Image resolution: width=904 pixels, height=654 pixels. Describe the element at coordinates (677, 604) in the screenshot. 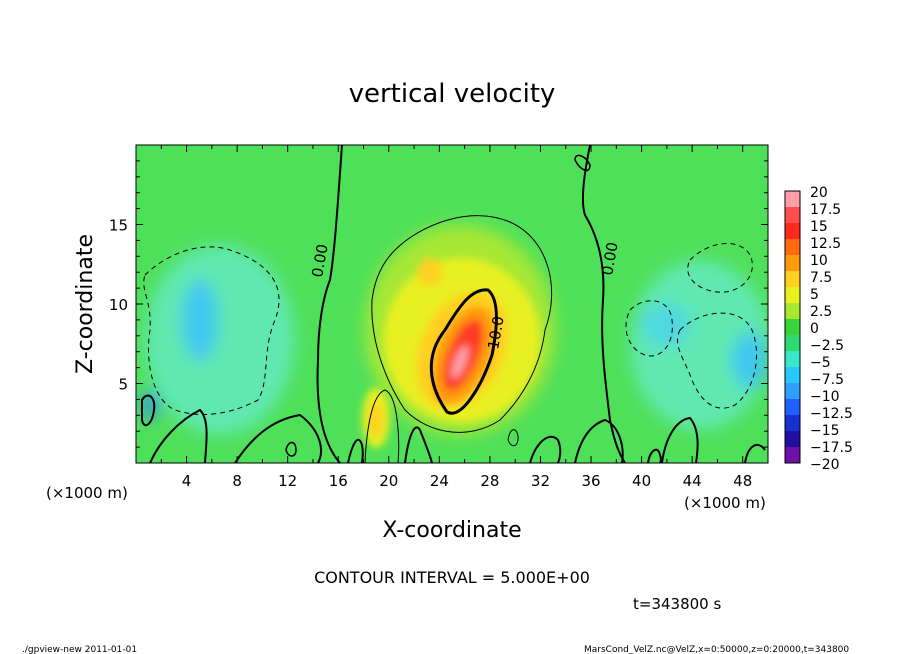

I see `time-label: t=343800 s` at that location.